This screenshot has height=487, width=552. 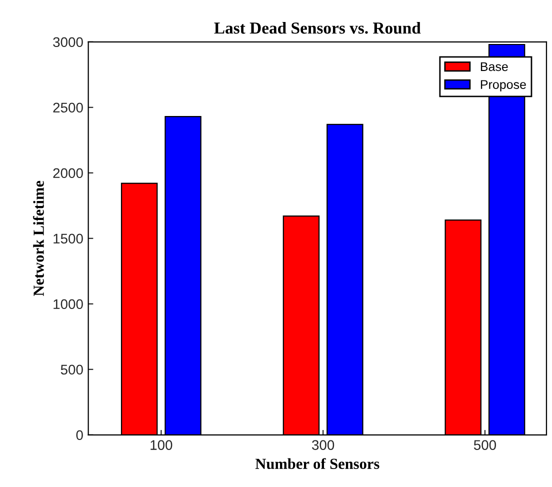 What do you see at coordinates (71, 369) in the screenshot?
I see `y-tick-label: 500` at bounding box center [71, 369].